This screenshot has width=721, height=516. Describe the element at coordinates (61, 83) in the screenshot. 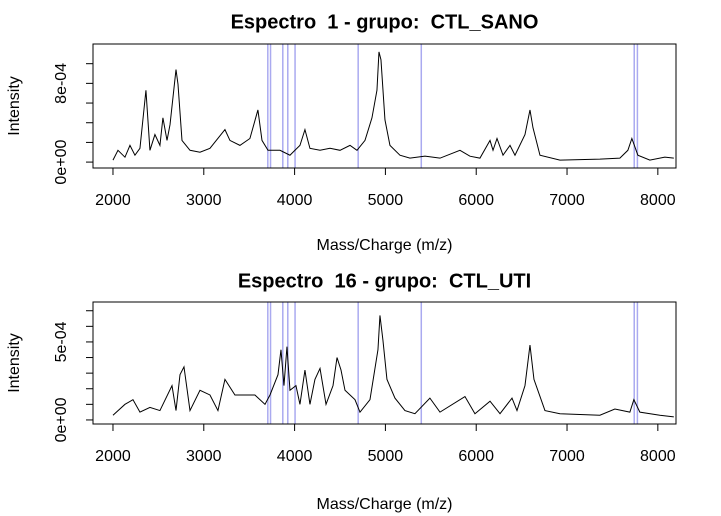

I see `y-tick-label: 8e-04` at that location.